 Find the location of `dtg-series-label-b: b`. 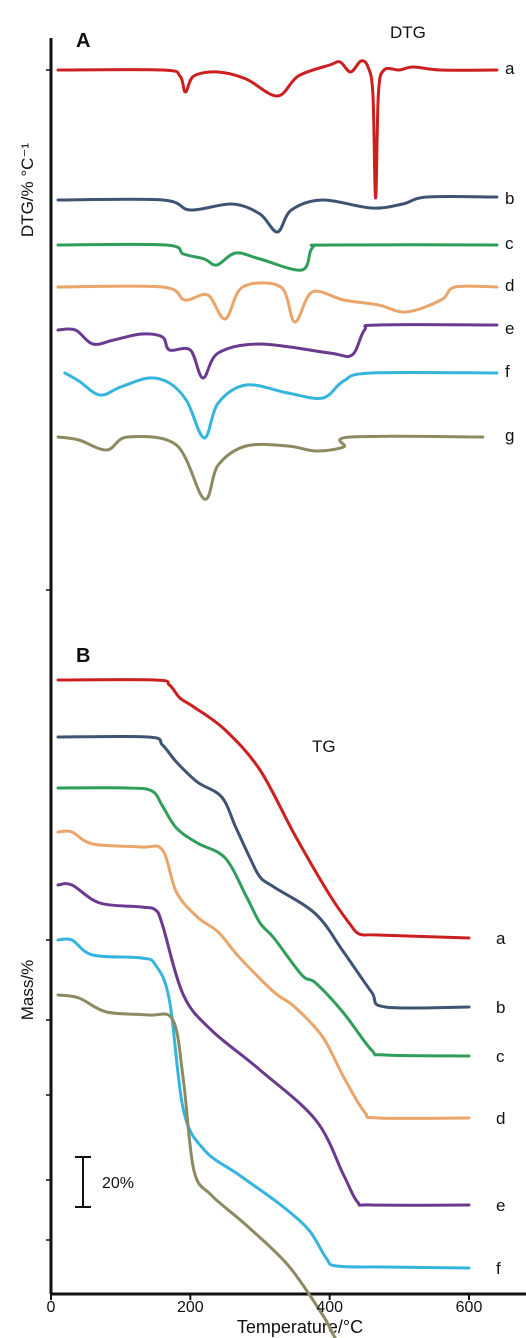

dtg-series-label-b: b is located at coordinates (509, 198).